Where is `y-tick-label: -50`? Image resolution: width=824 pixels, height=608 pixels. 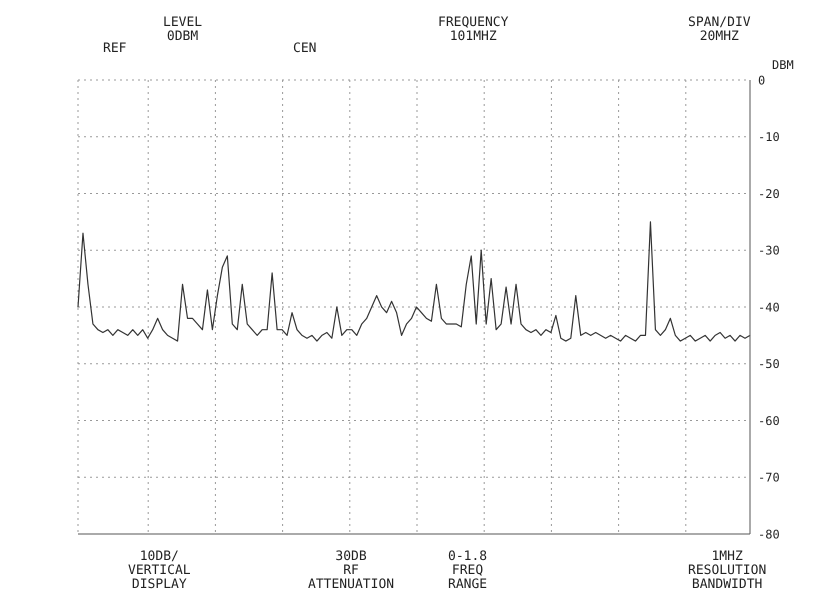
y-tick-label: -50 is located at coordinates (769, 364).